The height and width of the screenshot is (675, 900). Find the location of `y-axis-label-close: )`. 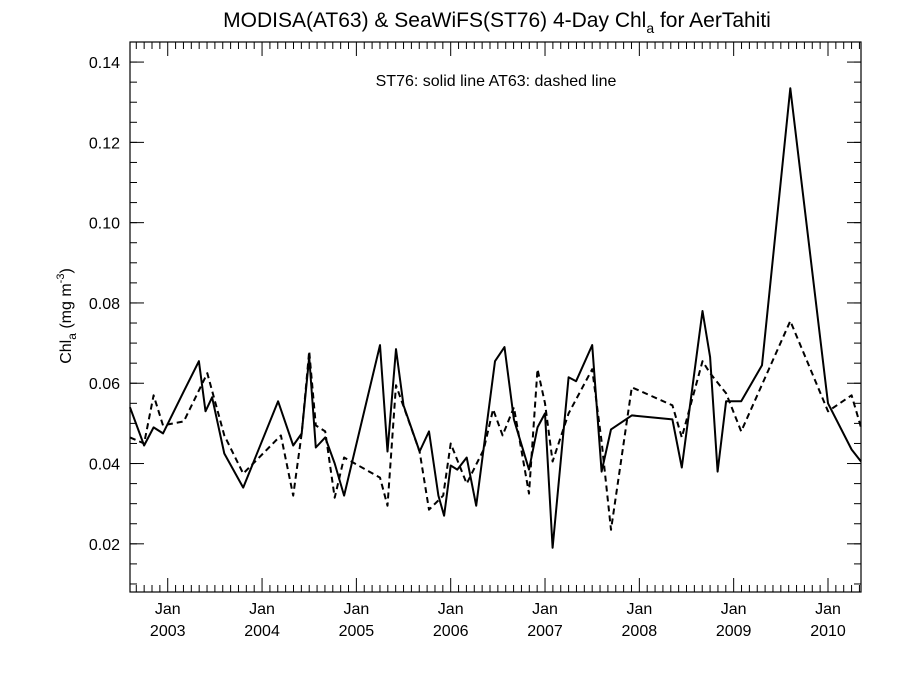

y-axis-label-close: ) is located at coordinates (66, 270).